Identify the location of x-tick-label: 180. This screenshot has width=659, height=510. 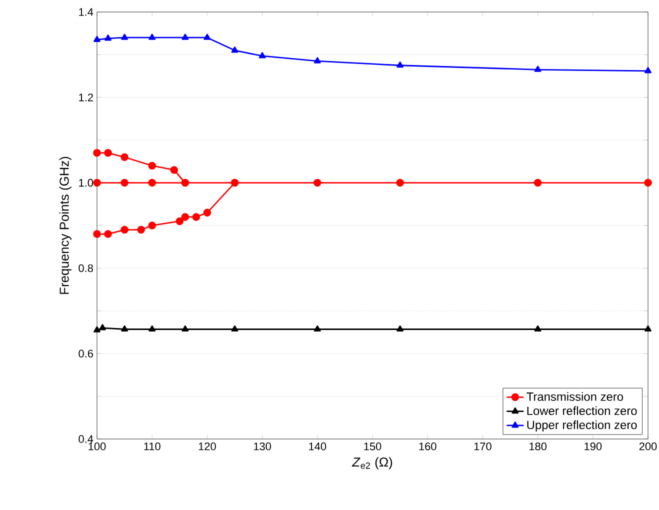
(538, 446).